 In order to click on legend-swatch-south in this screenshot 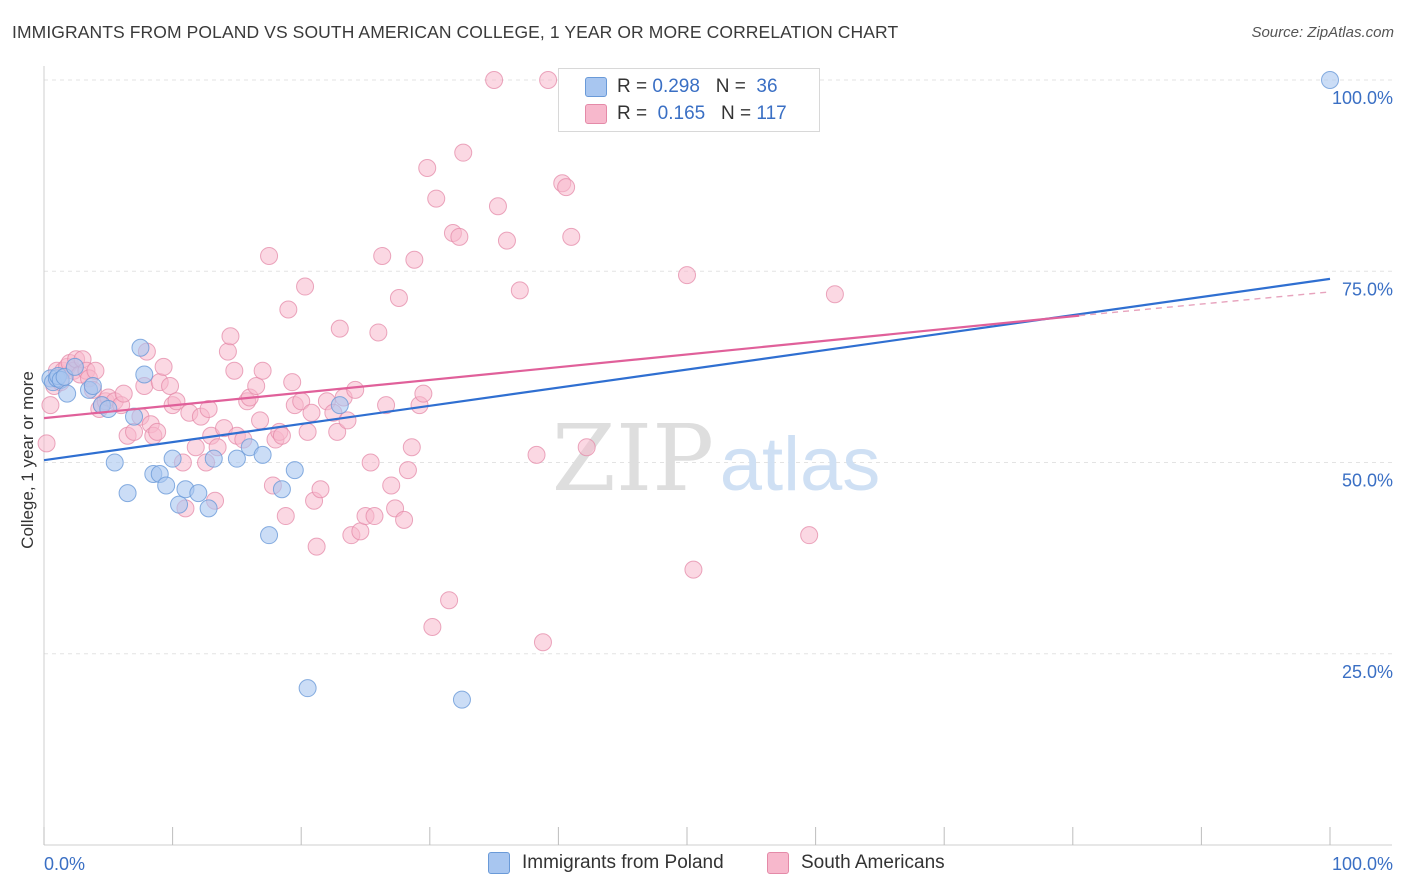, I will do `click(596, 114)`.